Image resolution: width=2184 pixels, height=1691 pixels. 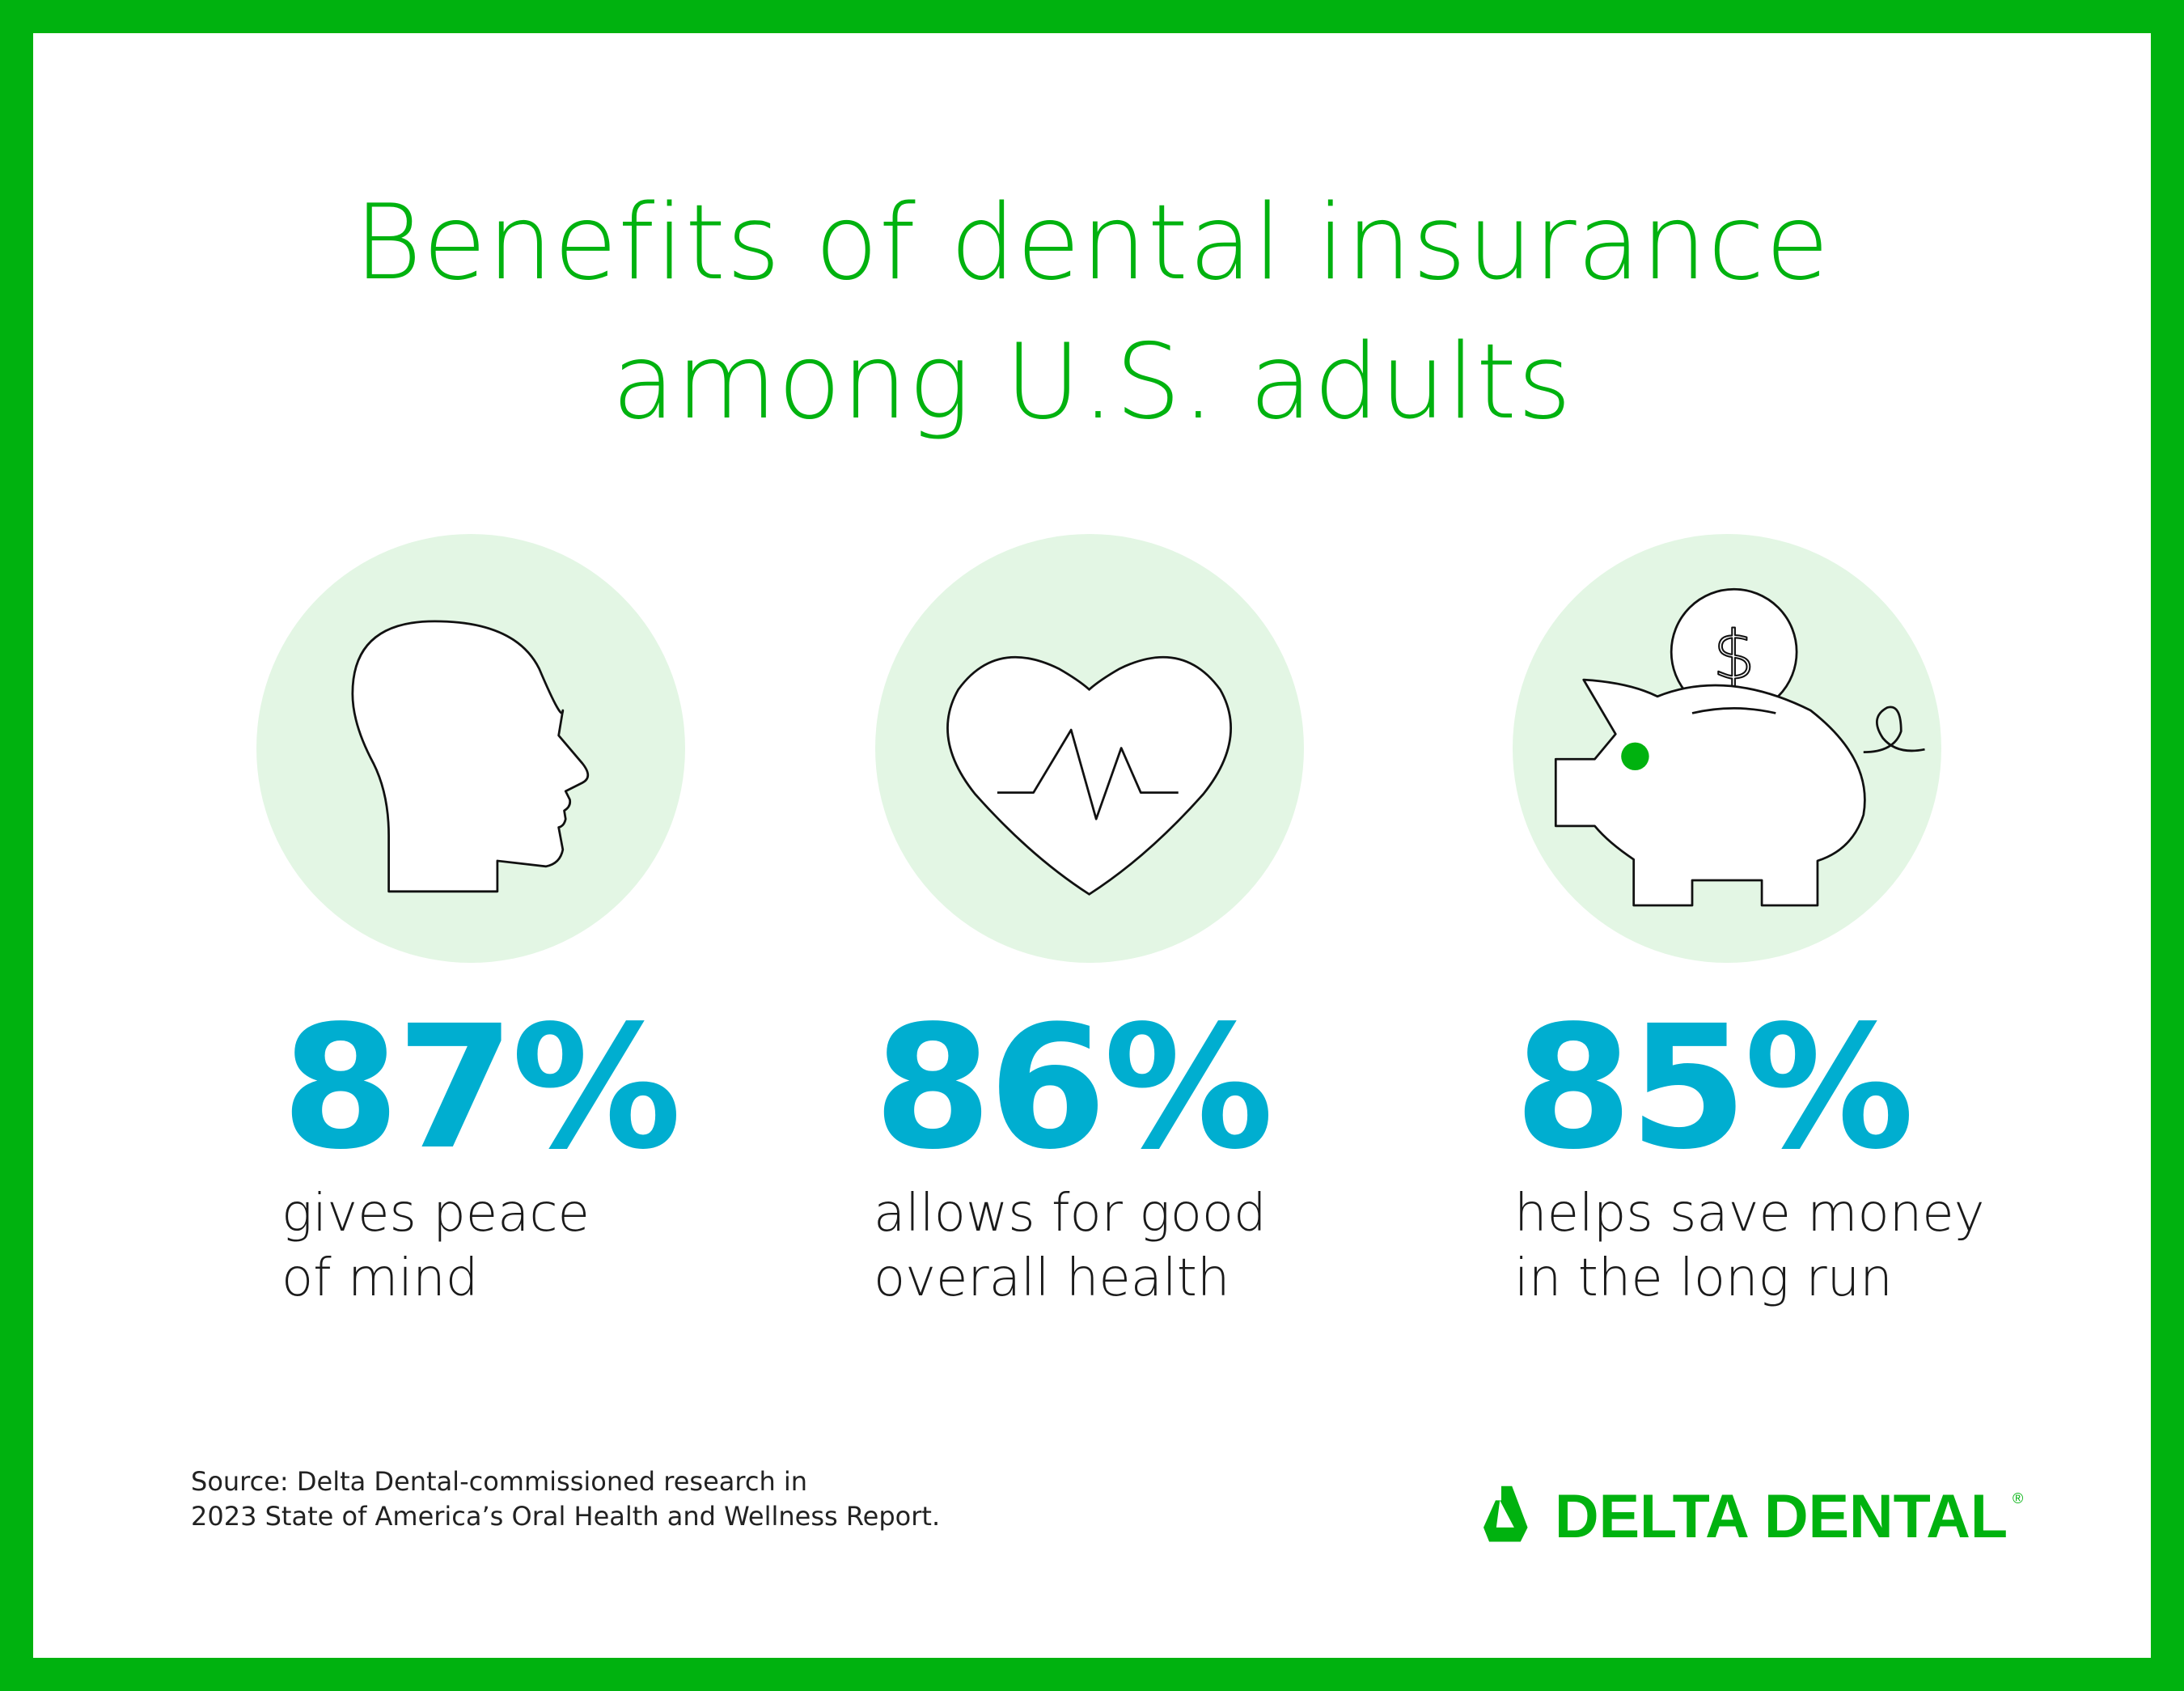 What do you see at coordinates (2018, 1498) in the screenshot?
I see `registered-mark: ®` at bounding box center [2018, 1498].